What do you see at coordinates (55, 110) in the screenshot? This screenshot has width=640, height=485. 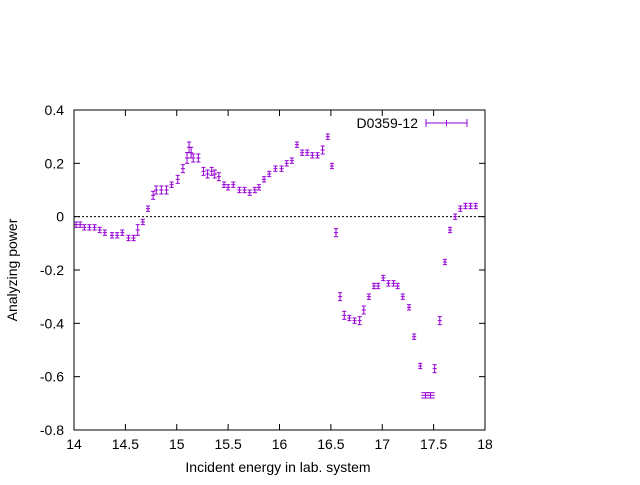 I see `y-tick-label: 0.4` at bounding box center [55, 110].